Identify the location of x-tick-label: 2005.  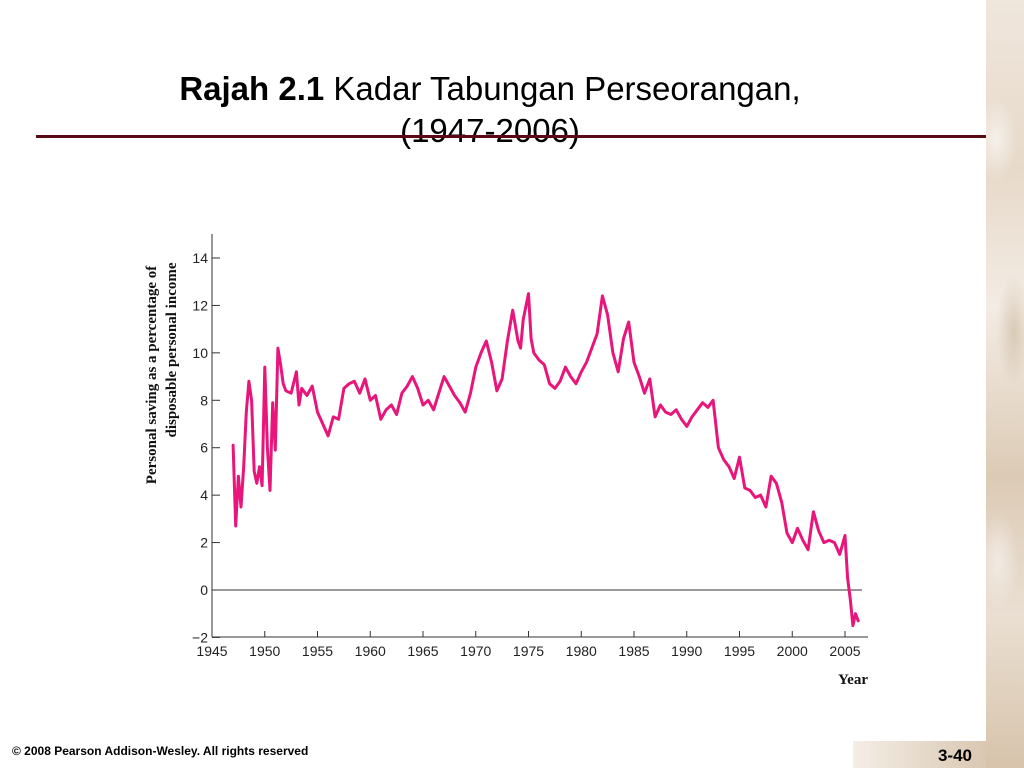
(844, 651).